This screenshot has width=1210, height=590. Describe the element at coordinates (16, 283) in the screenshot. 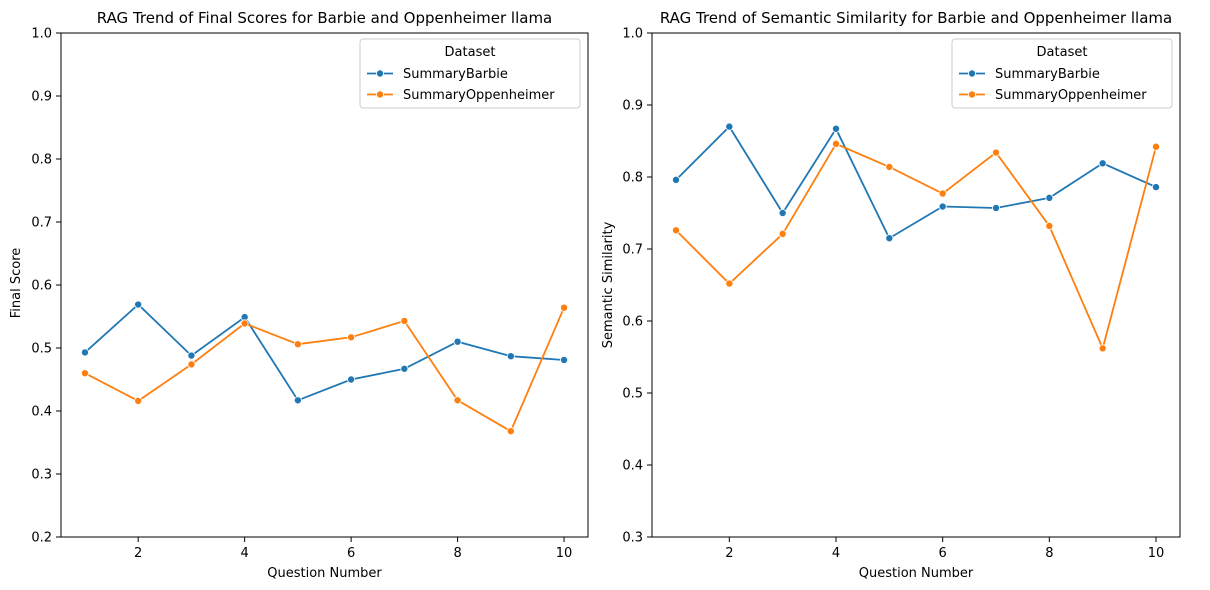

I see `y-axis-label: Final Score` at that location.